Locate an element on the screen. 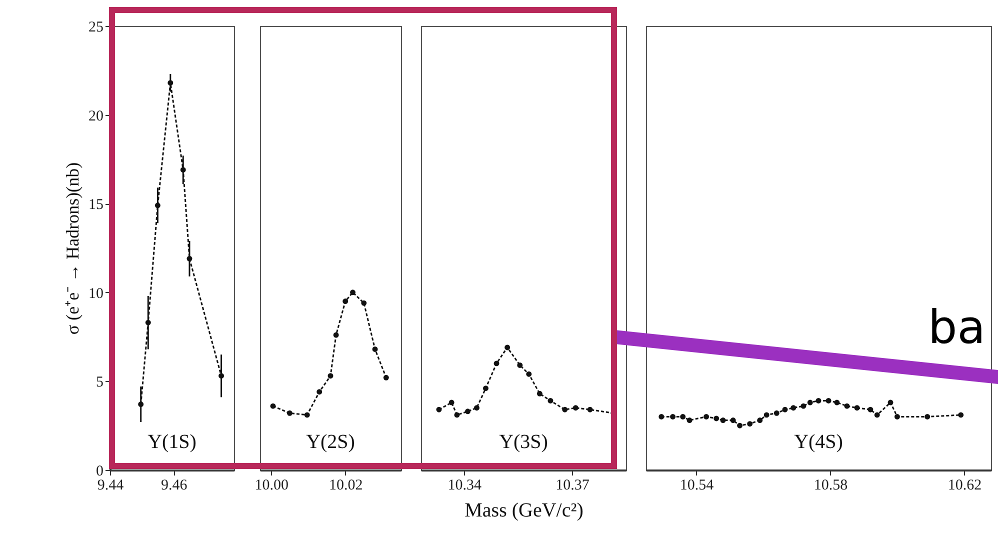  annotation: ba is located at coordinates (957, 327).